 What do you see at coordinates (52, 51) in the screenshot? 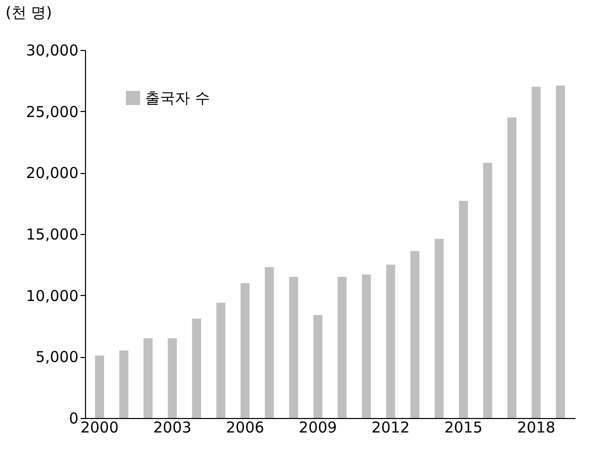
I see `y-tick-label: 30,000` at bounding box center [52, 51].